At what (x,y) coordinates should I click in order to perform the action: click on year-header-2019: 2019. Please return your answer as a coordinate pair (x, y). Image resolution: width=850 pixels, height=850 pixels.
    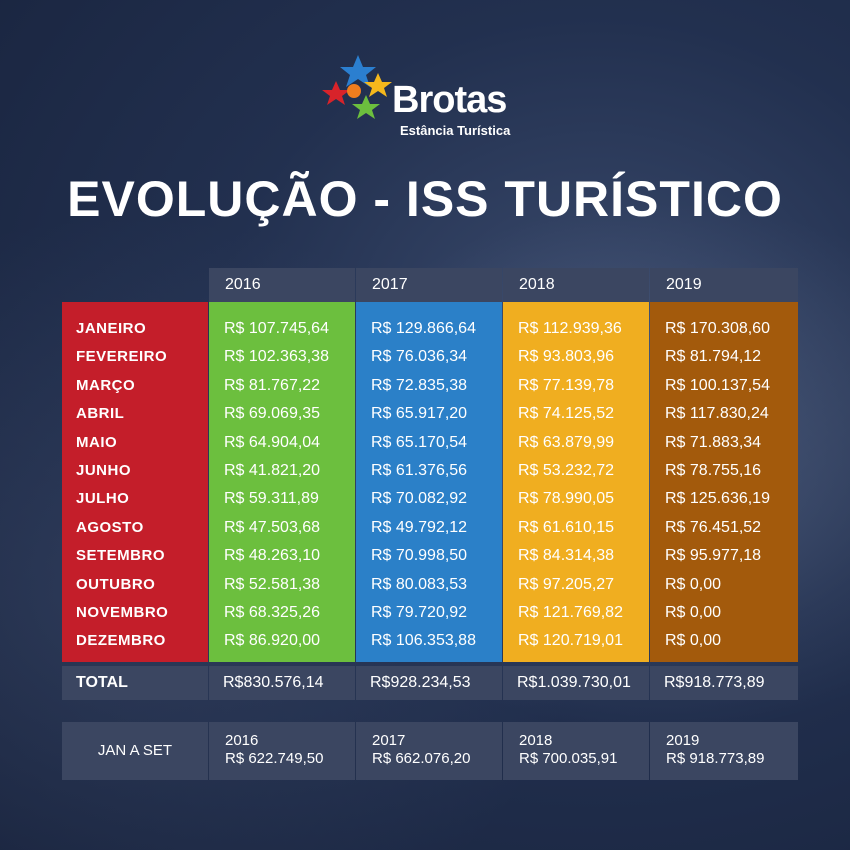
    Looking at the image, I should click on (724, 285).